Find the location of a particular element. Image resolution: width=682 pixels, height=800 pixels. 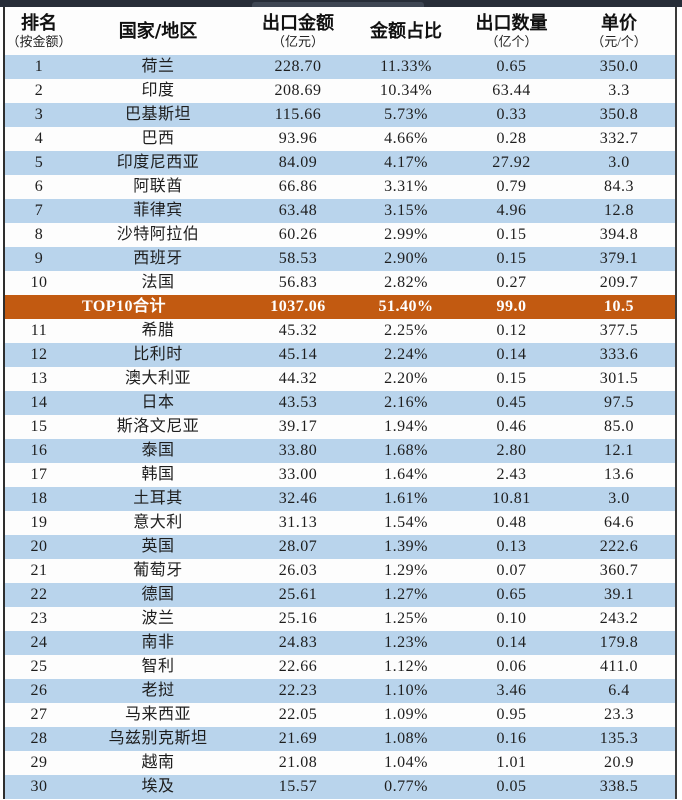

rank-cell: 1 is located at coordinates (39, 66).